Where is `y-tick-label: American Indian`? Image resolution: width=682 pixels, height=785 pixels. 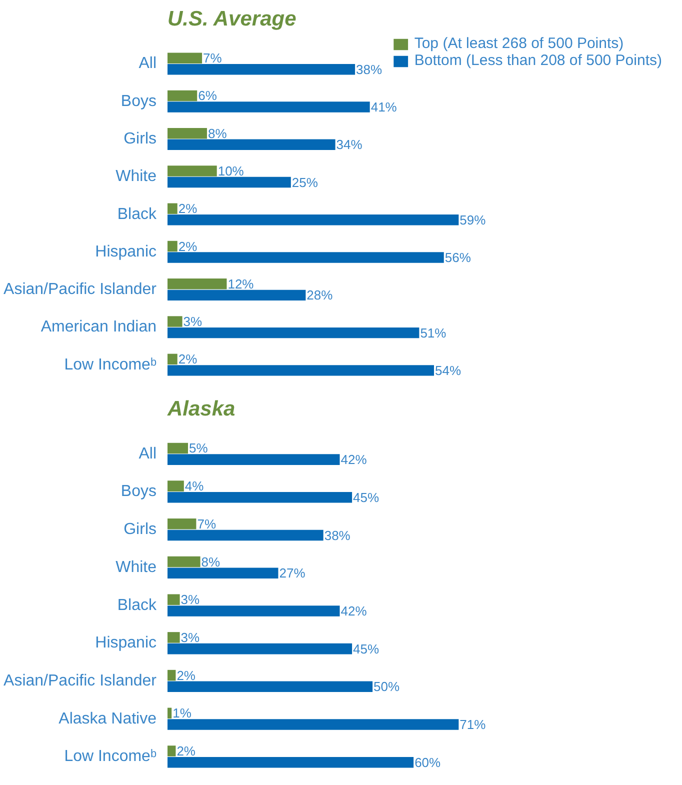 y-tick-label: American Indian is located at coordinates (98, 327).